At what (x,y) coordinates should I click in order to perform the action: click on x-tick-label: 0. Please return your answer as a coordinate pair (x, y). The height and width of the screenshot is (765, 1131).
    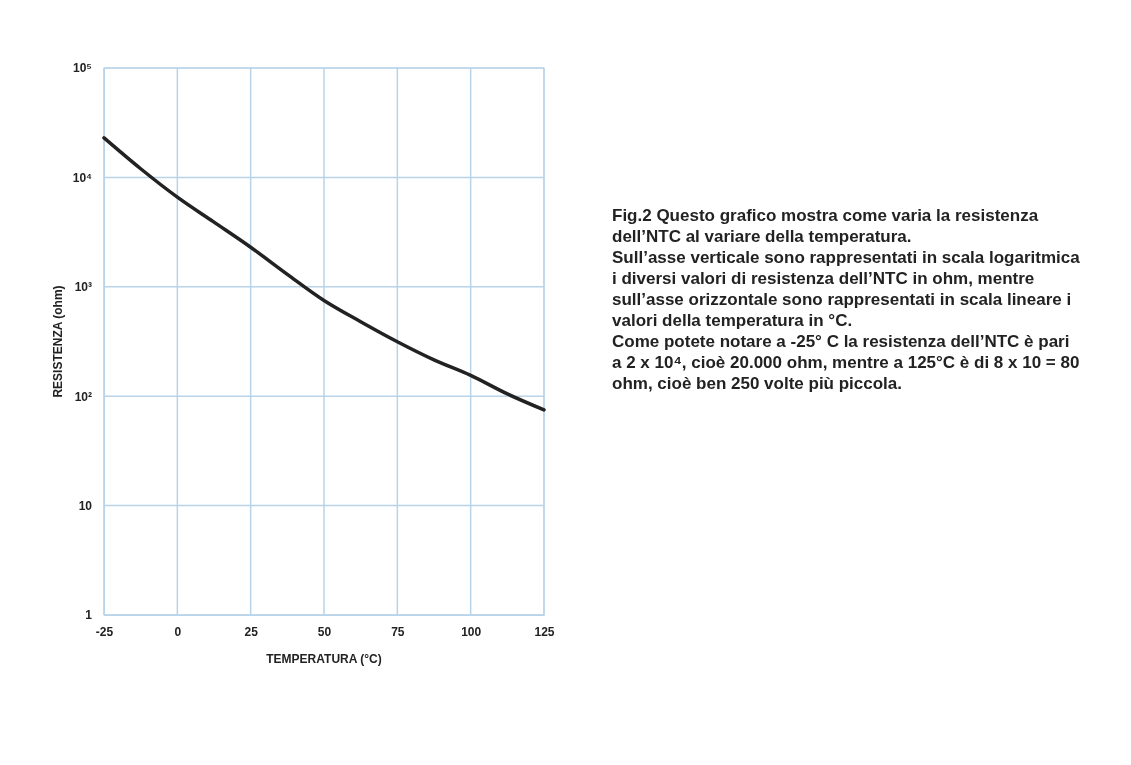
    Looking at the image, I should click on (178, 631).